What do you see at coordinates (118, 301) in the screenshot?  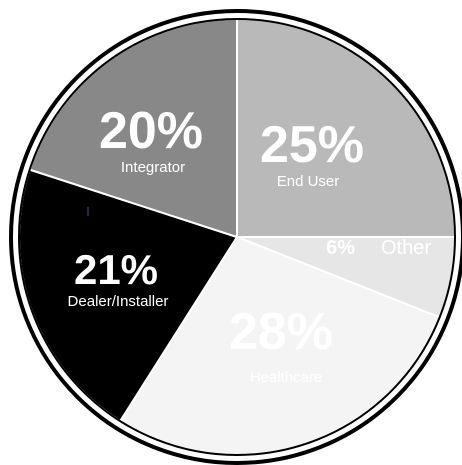 I see `slice-category-label: Dealer/Installer` at bounding box center [118, 301].